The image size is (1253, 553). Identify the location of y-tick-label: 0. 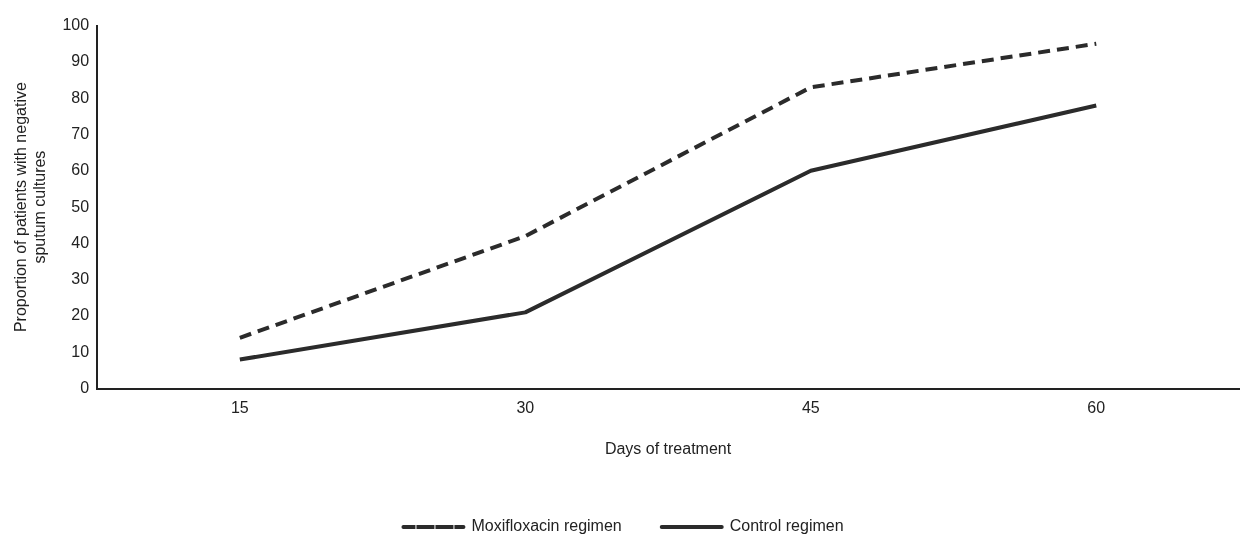
(85, 388).